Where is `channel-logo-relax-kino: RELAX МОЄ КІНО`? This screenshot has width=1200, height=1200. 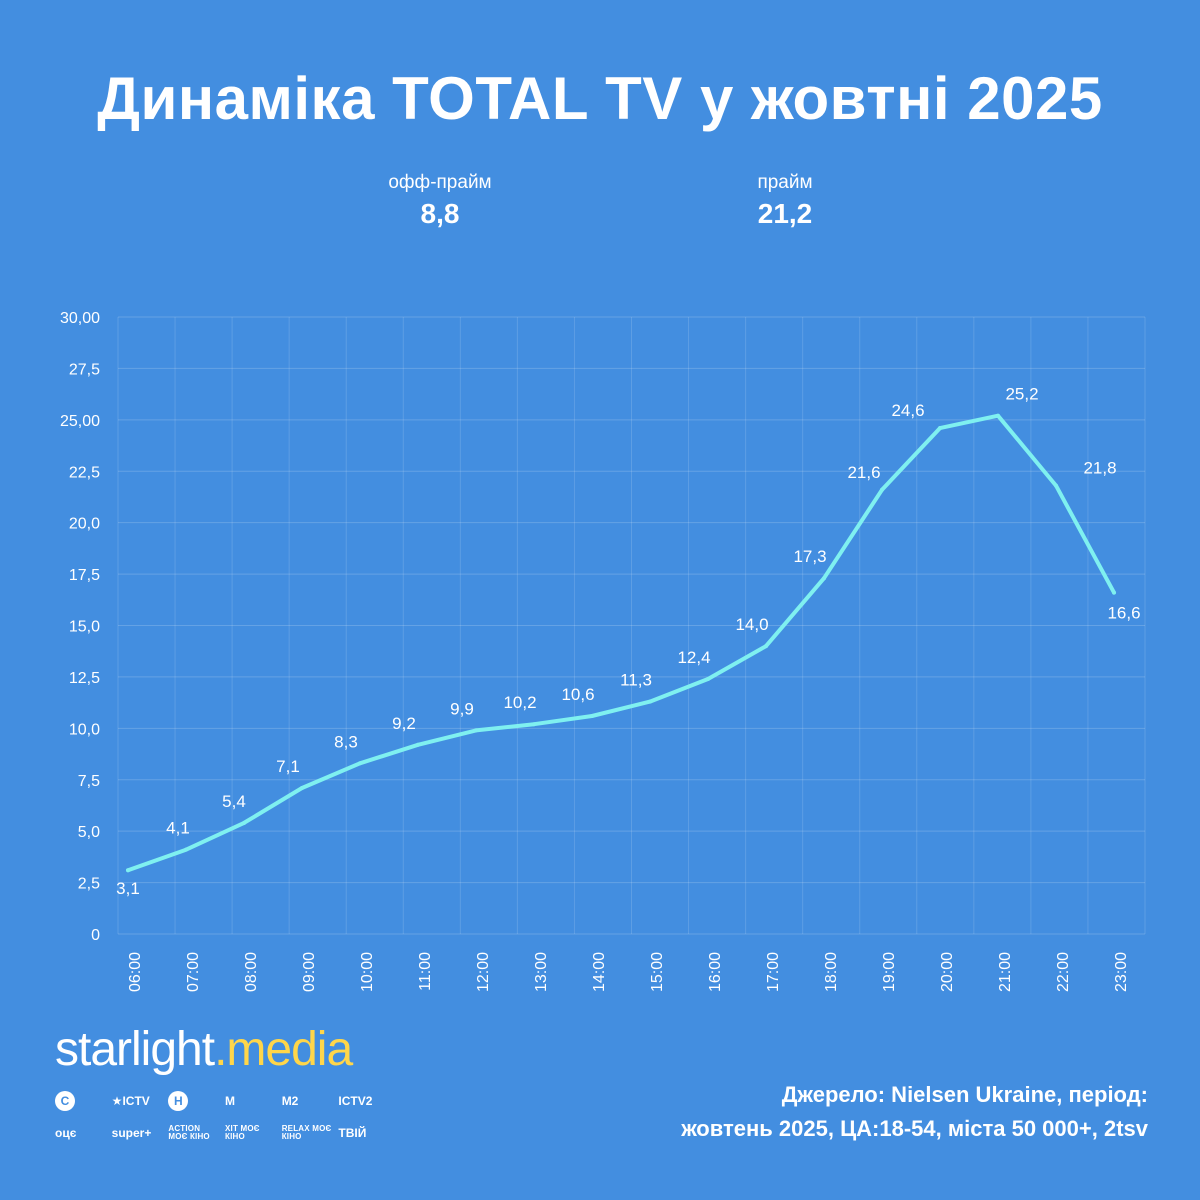
channel-logo-relax-kino: RELAX МОЄ КІНО is located at coordinates (310, 1133).